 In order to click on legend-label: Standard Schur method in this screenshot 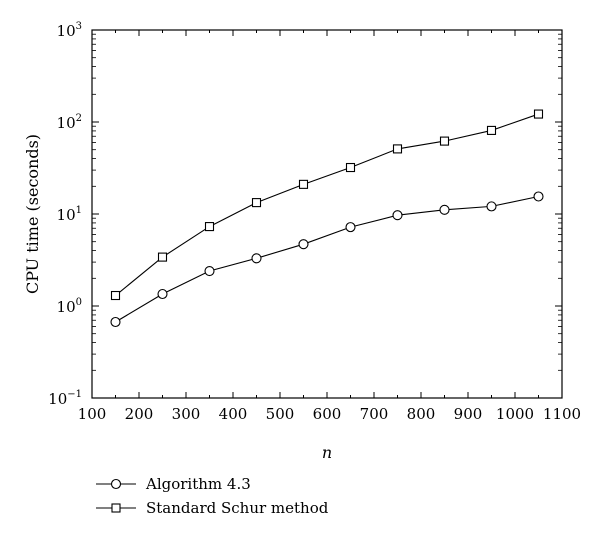, I will do `click(237, 508)`.